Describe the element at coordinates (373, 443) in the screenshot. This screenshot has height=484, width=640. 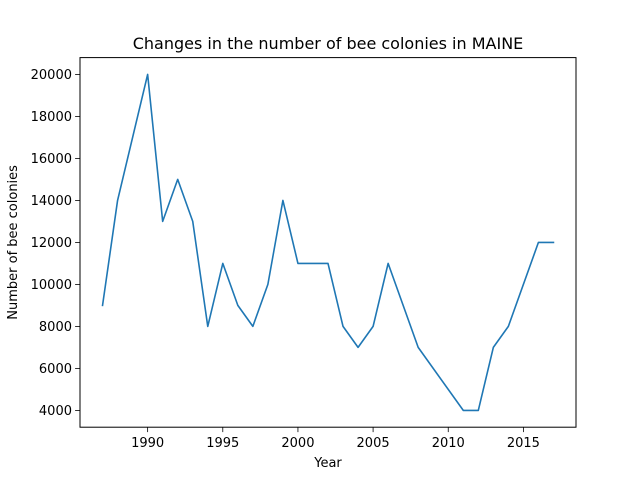
I see `x-tick-label: 2005` at that location.